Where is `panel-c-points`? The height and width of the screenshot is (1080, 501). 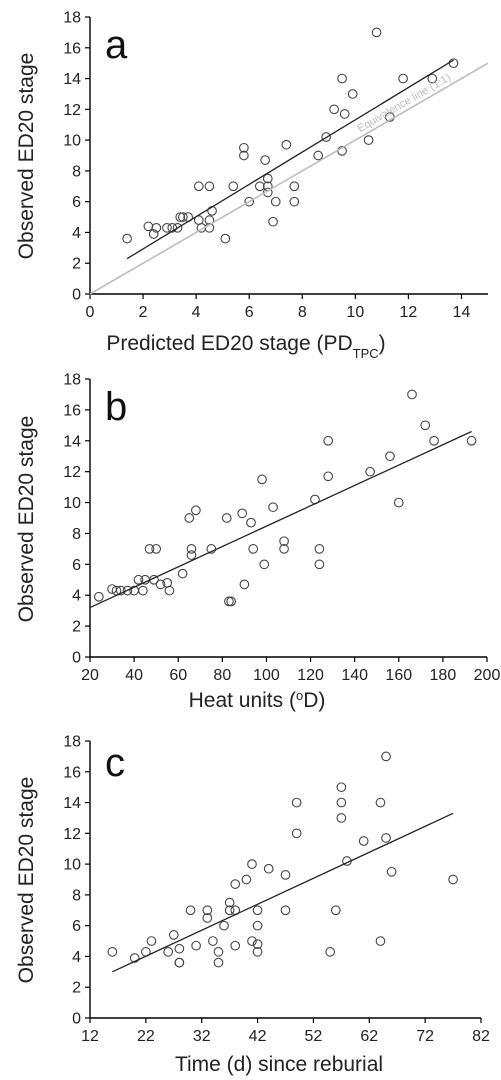
panel-c-points is located at coordinates (282, 859).